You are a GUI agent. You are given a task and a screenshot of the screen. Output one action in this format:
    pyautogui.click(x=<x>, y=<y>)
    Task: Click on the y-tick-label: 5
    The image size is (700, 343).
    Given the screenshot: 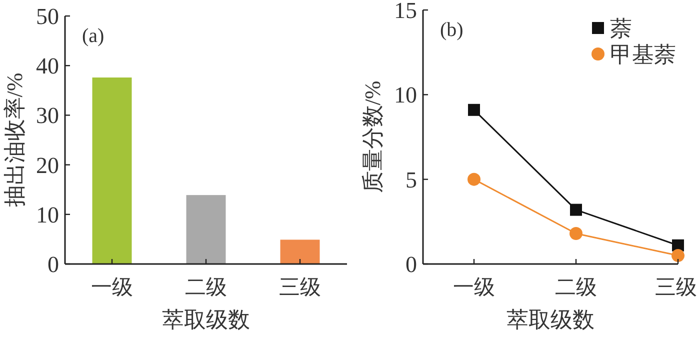 What is the action you would take?
    pyautogui.click(x=411, y=179)
    